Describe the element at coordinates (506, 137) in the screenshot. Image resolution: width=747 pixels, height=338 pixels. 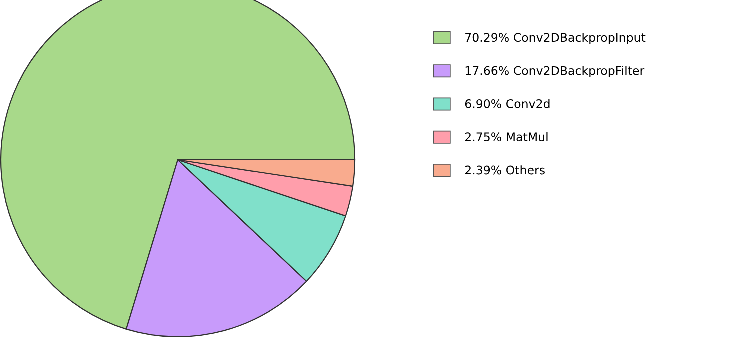
I see `legend-label: 2.75% MatMul` at that location.